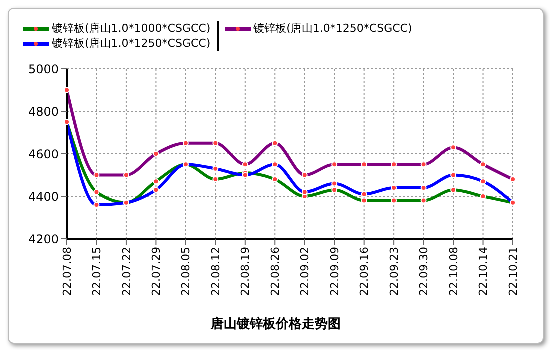  I want to click on y-tick-label: 4600, so click(43, 154).